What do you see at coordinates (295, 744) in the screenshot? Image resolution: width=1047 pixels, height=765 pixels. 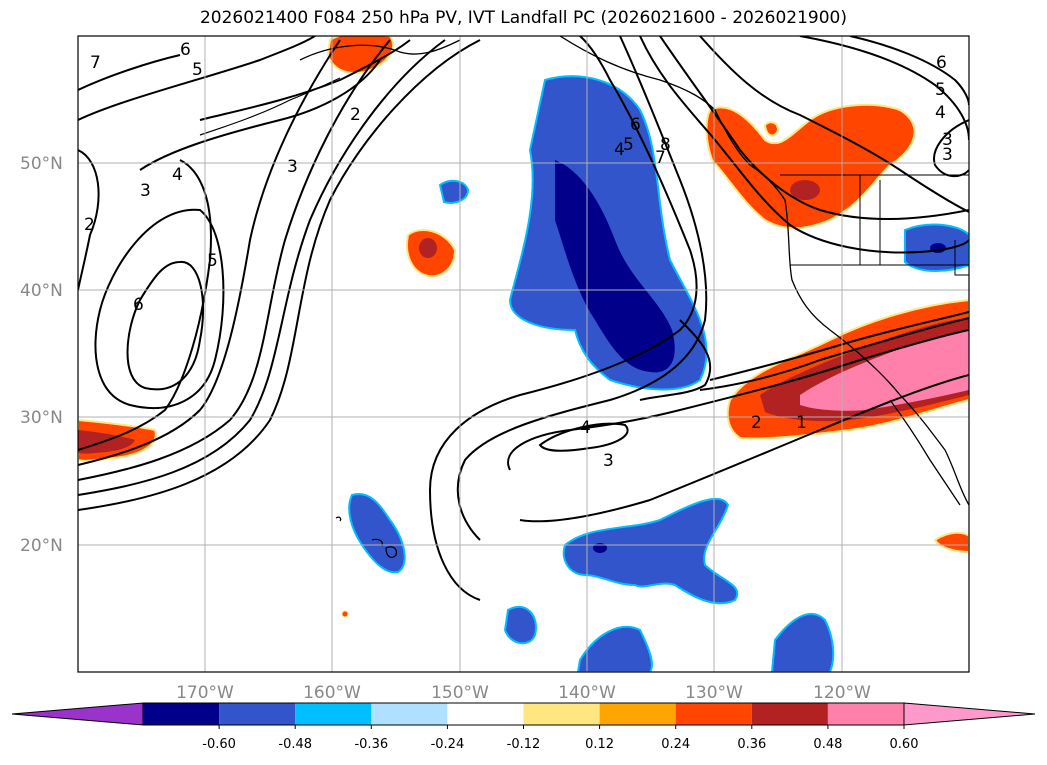 I see `colorbar-tick-label: -0.48` at bounding box center [295, 744].